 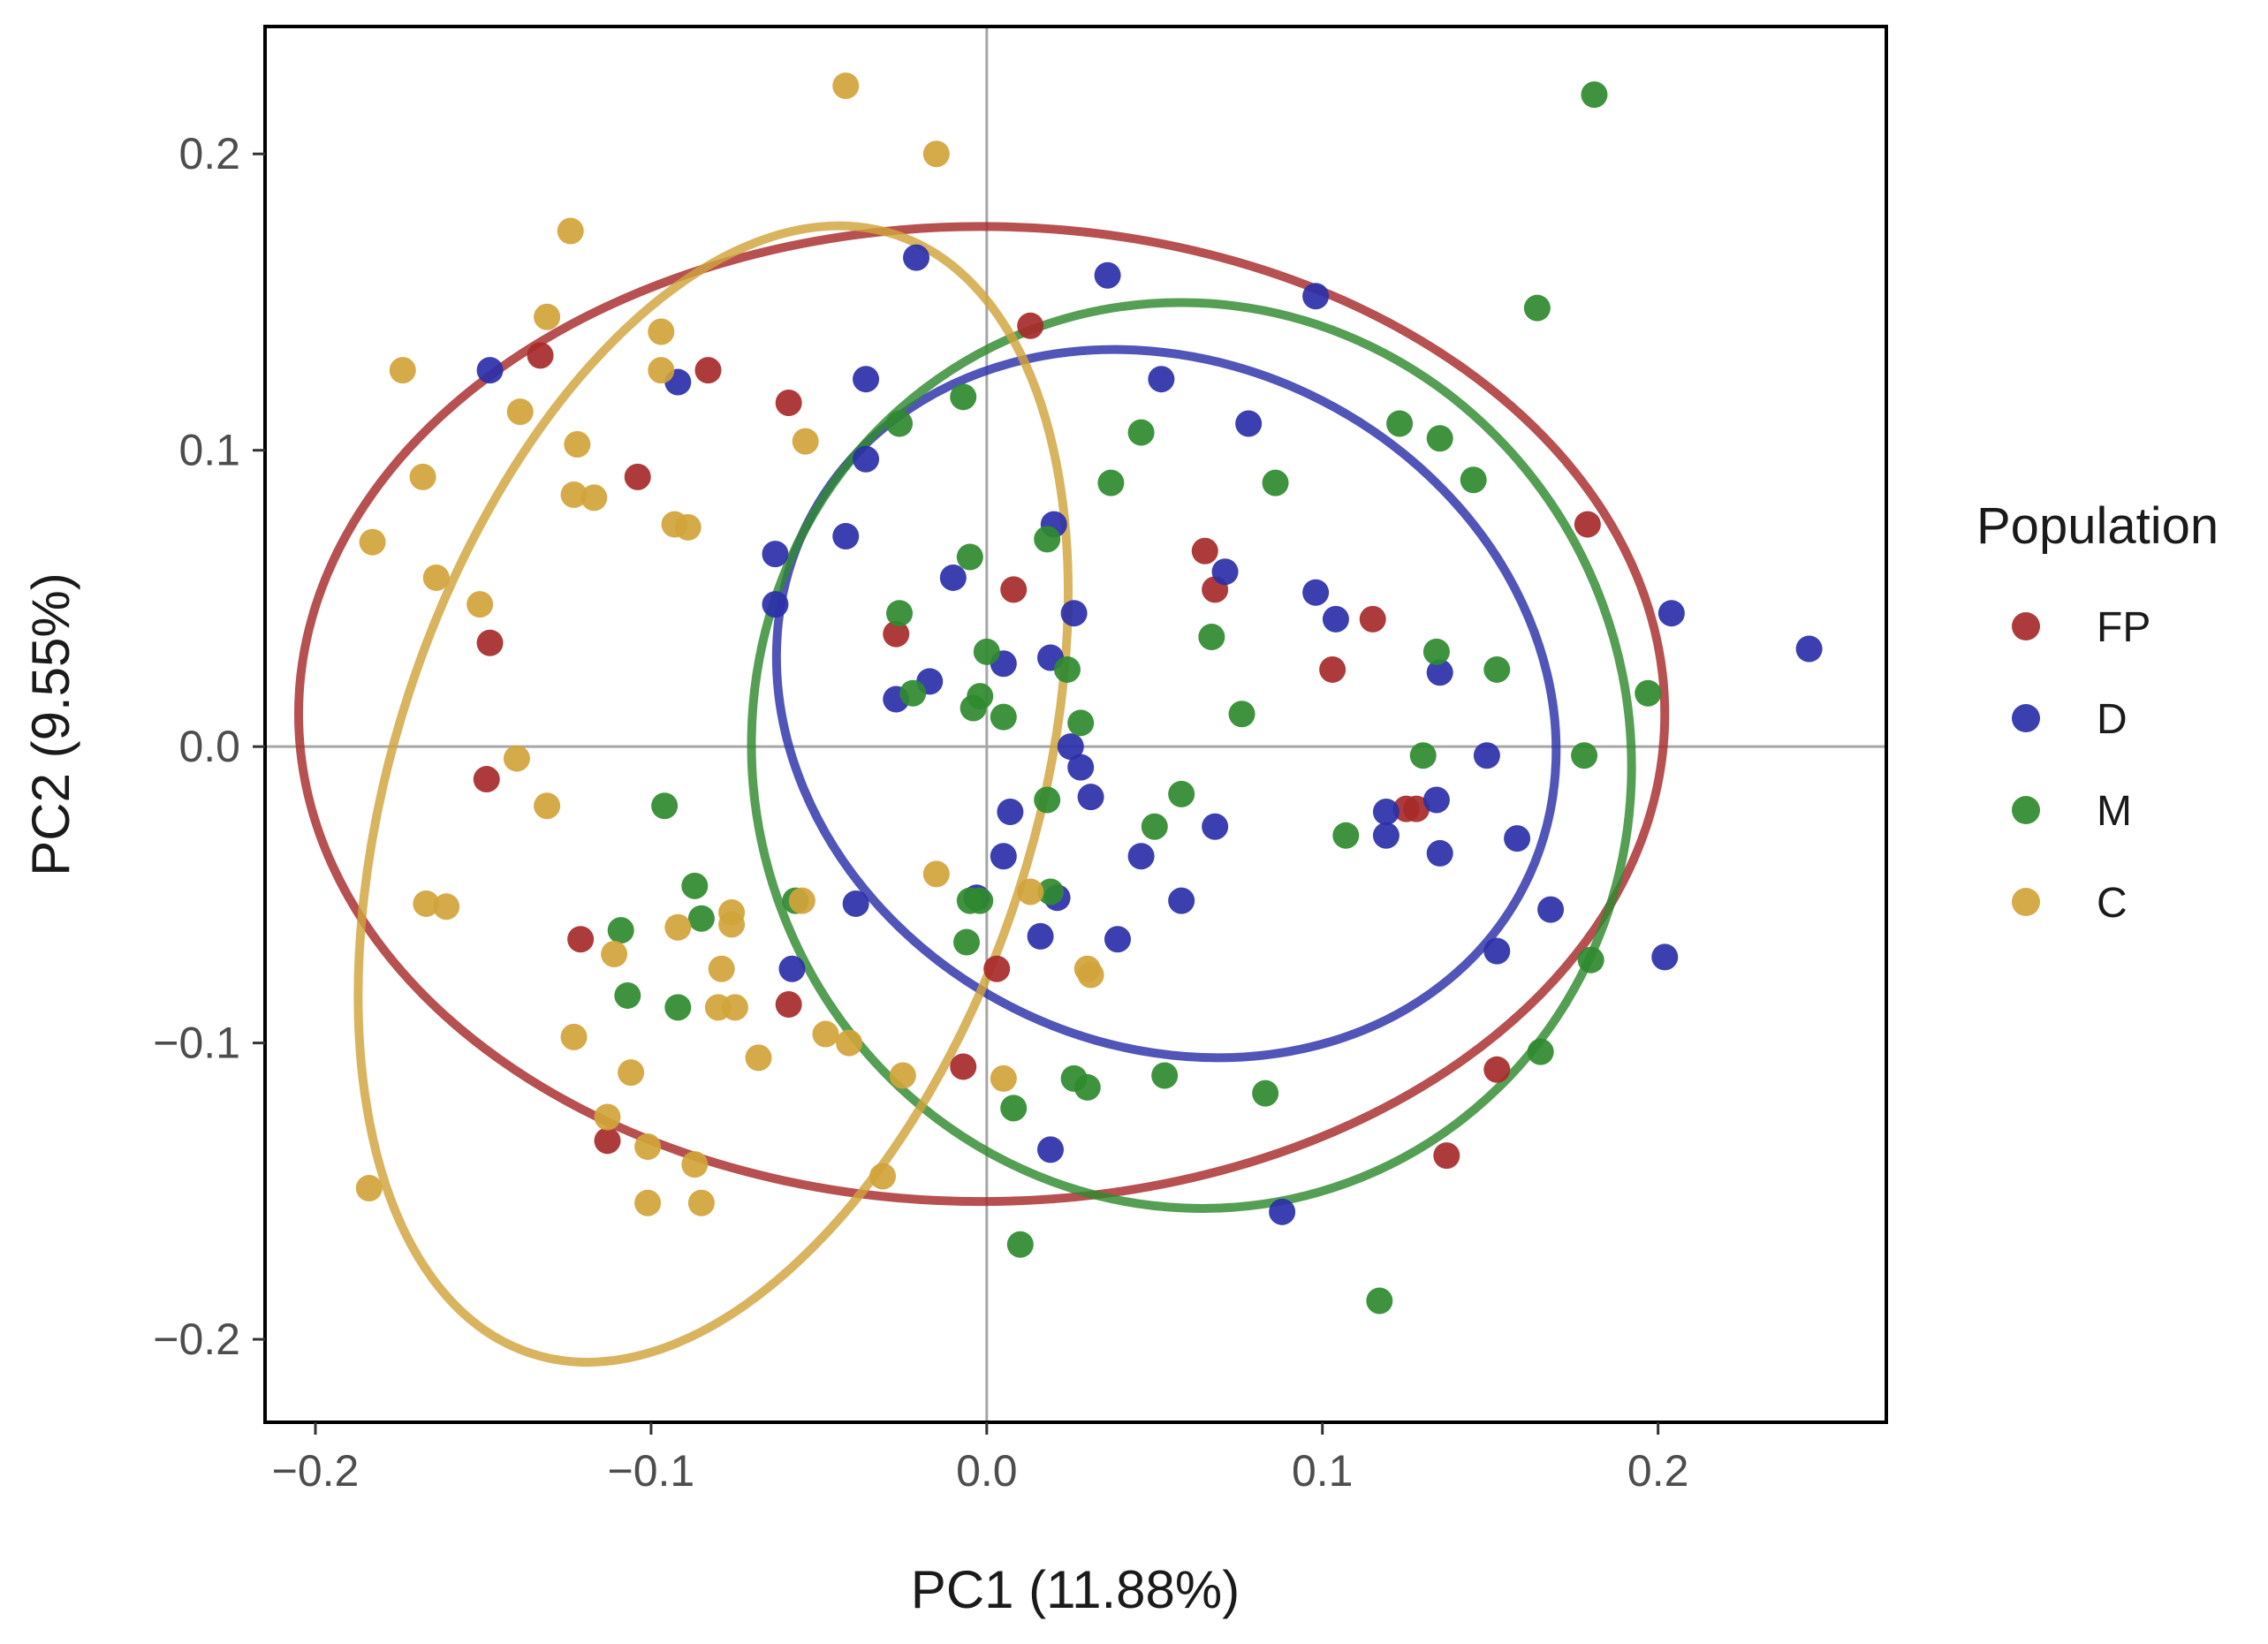 I want to click on y-axis-ticks: −0.2 −0.1 0.0 0.1 0.2, so click(x=209, y=747).